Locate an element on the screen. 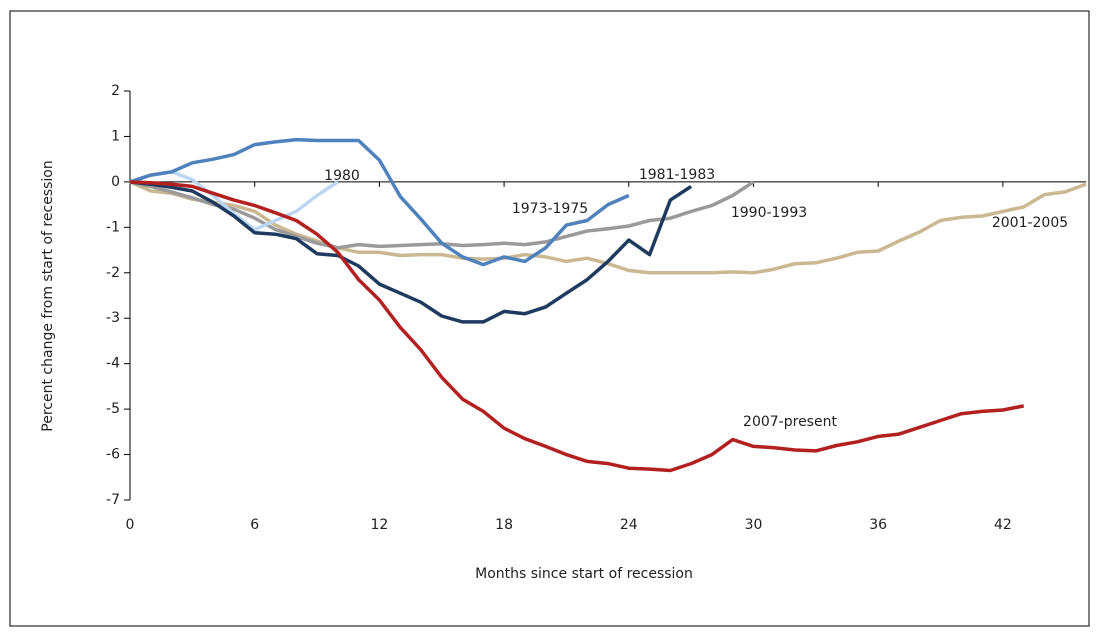 This screenshot has width=1100, height=637. x-tick-label: 6 is located at coordinates (254, 525).